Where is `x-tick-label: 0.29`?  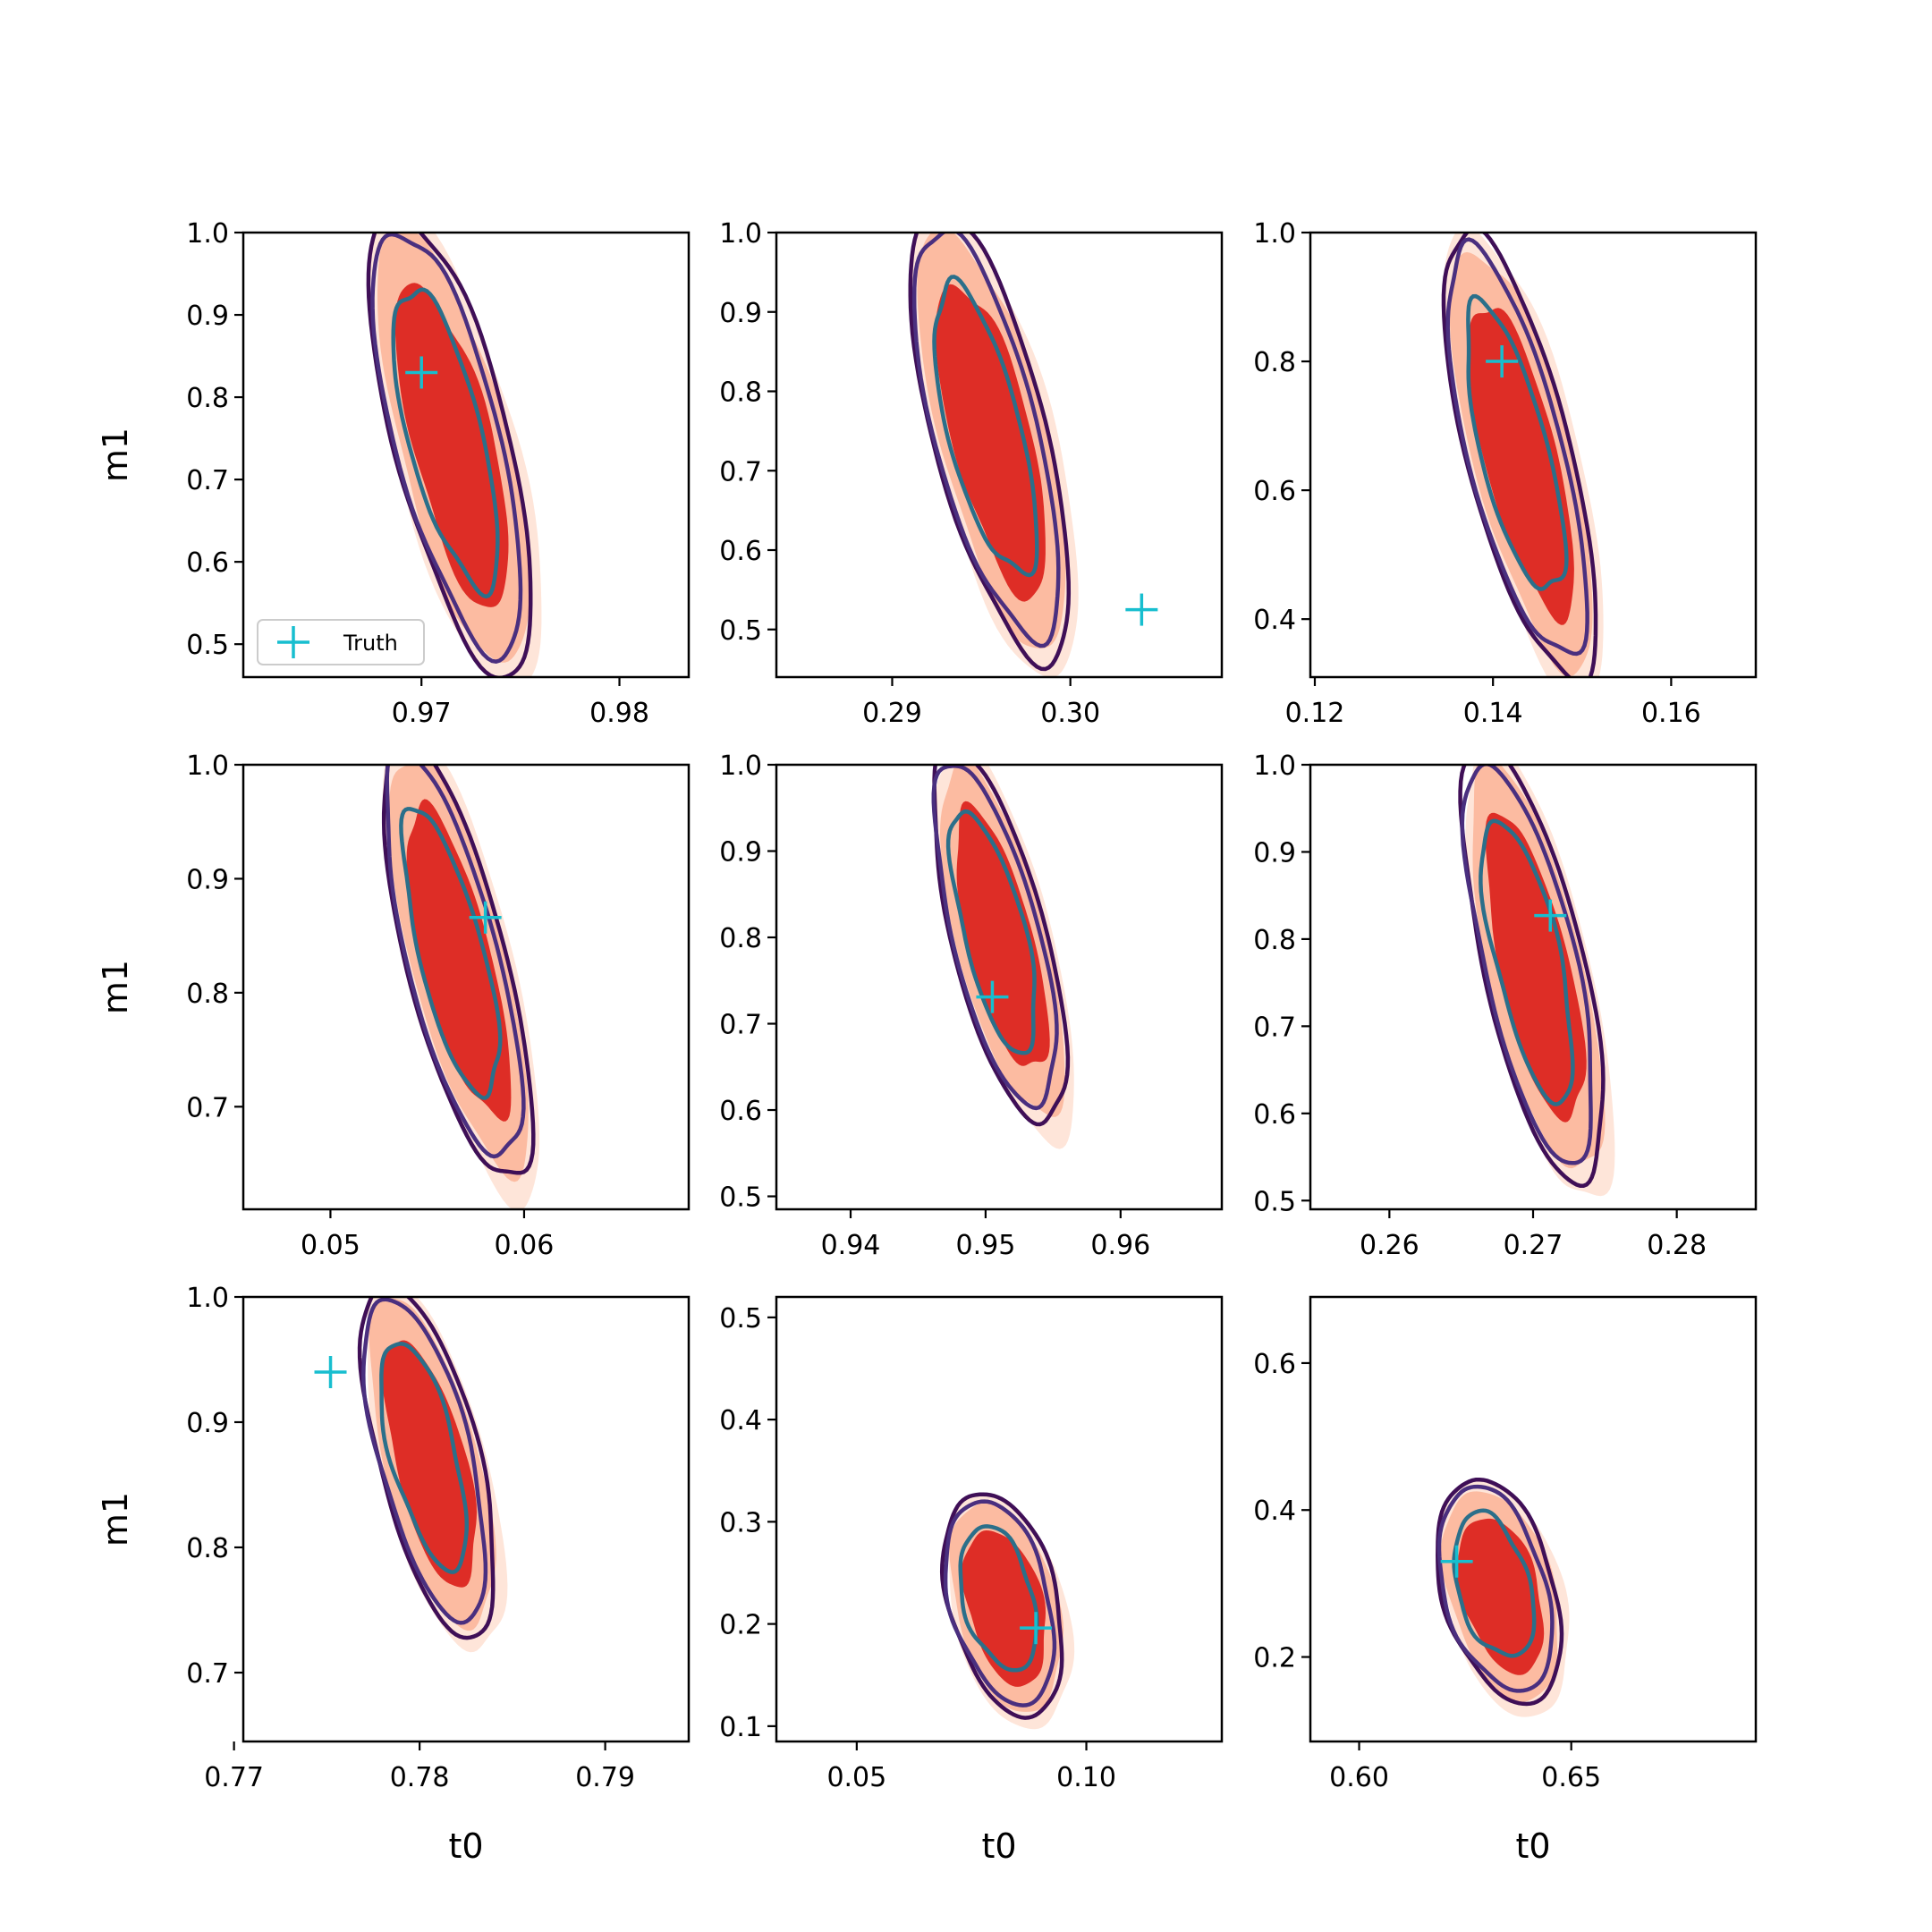
x-tick-label: 0.29 is located at coordinates (892, 713).